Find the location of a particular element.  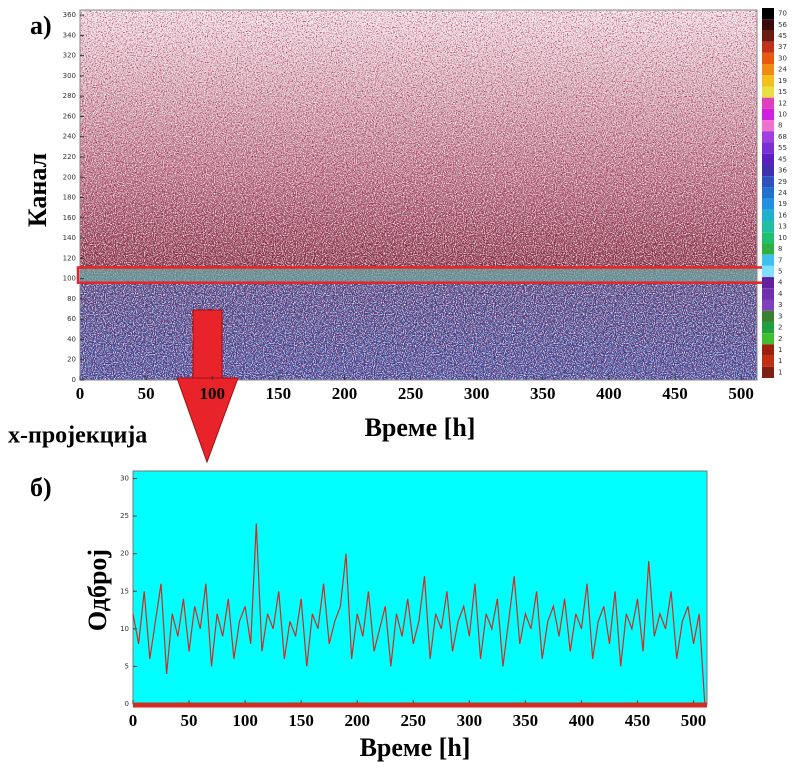

colorbar-label: 7 is located at coordinates (780, 260).